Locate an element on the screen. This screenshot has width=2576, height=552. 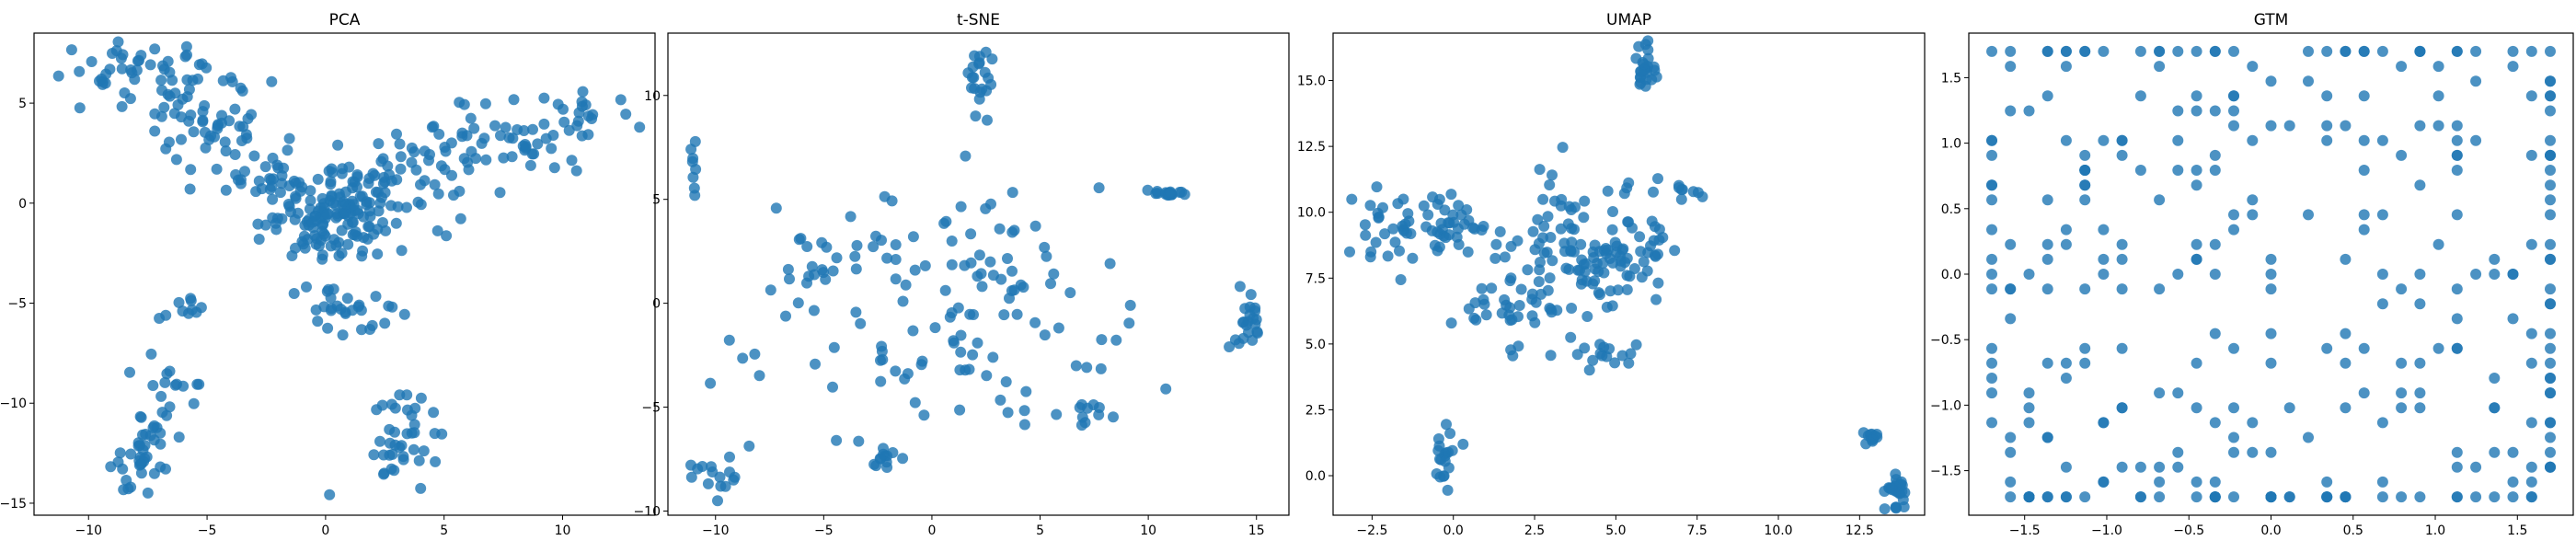
x-tick-label: 10 is located at coordinates (563, 530).